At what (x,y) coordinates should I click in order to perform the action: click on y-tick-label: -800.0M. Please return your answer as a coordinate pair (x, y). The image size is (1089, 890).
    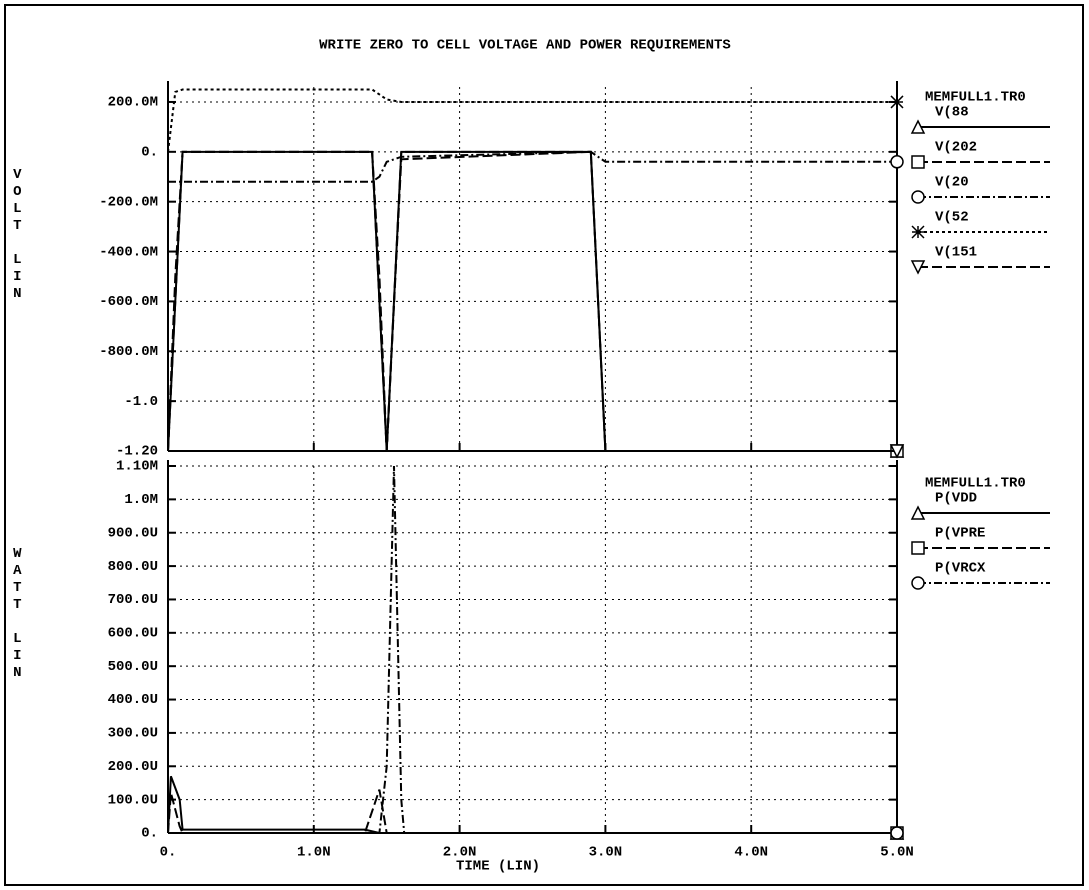
    Looking at the image, I should click on (128, 352).